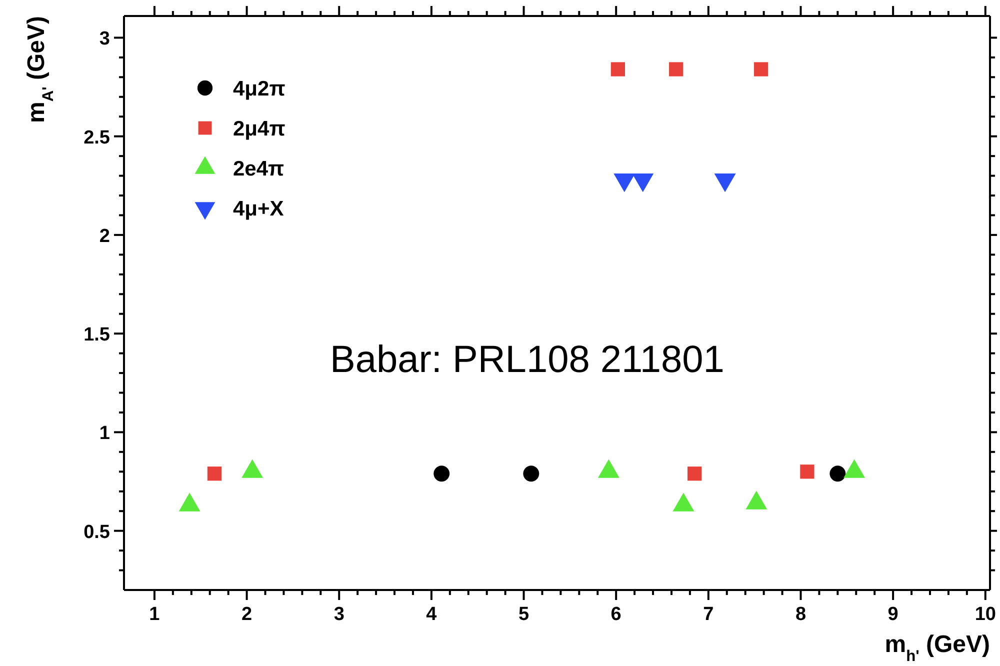  I want to click on x-tick-label: 4, so click(432, 614).